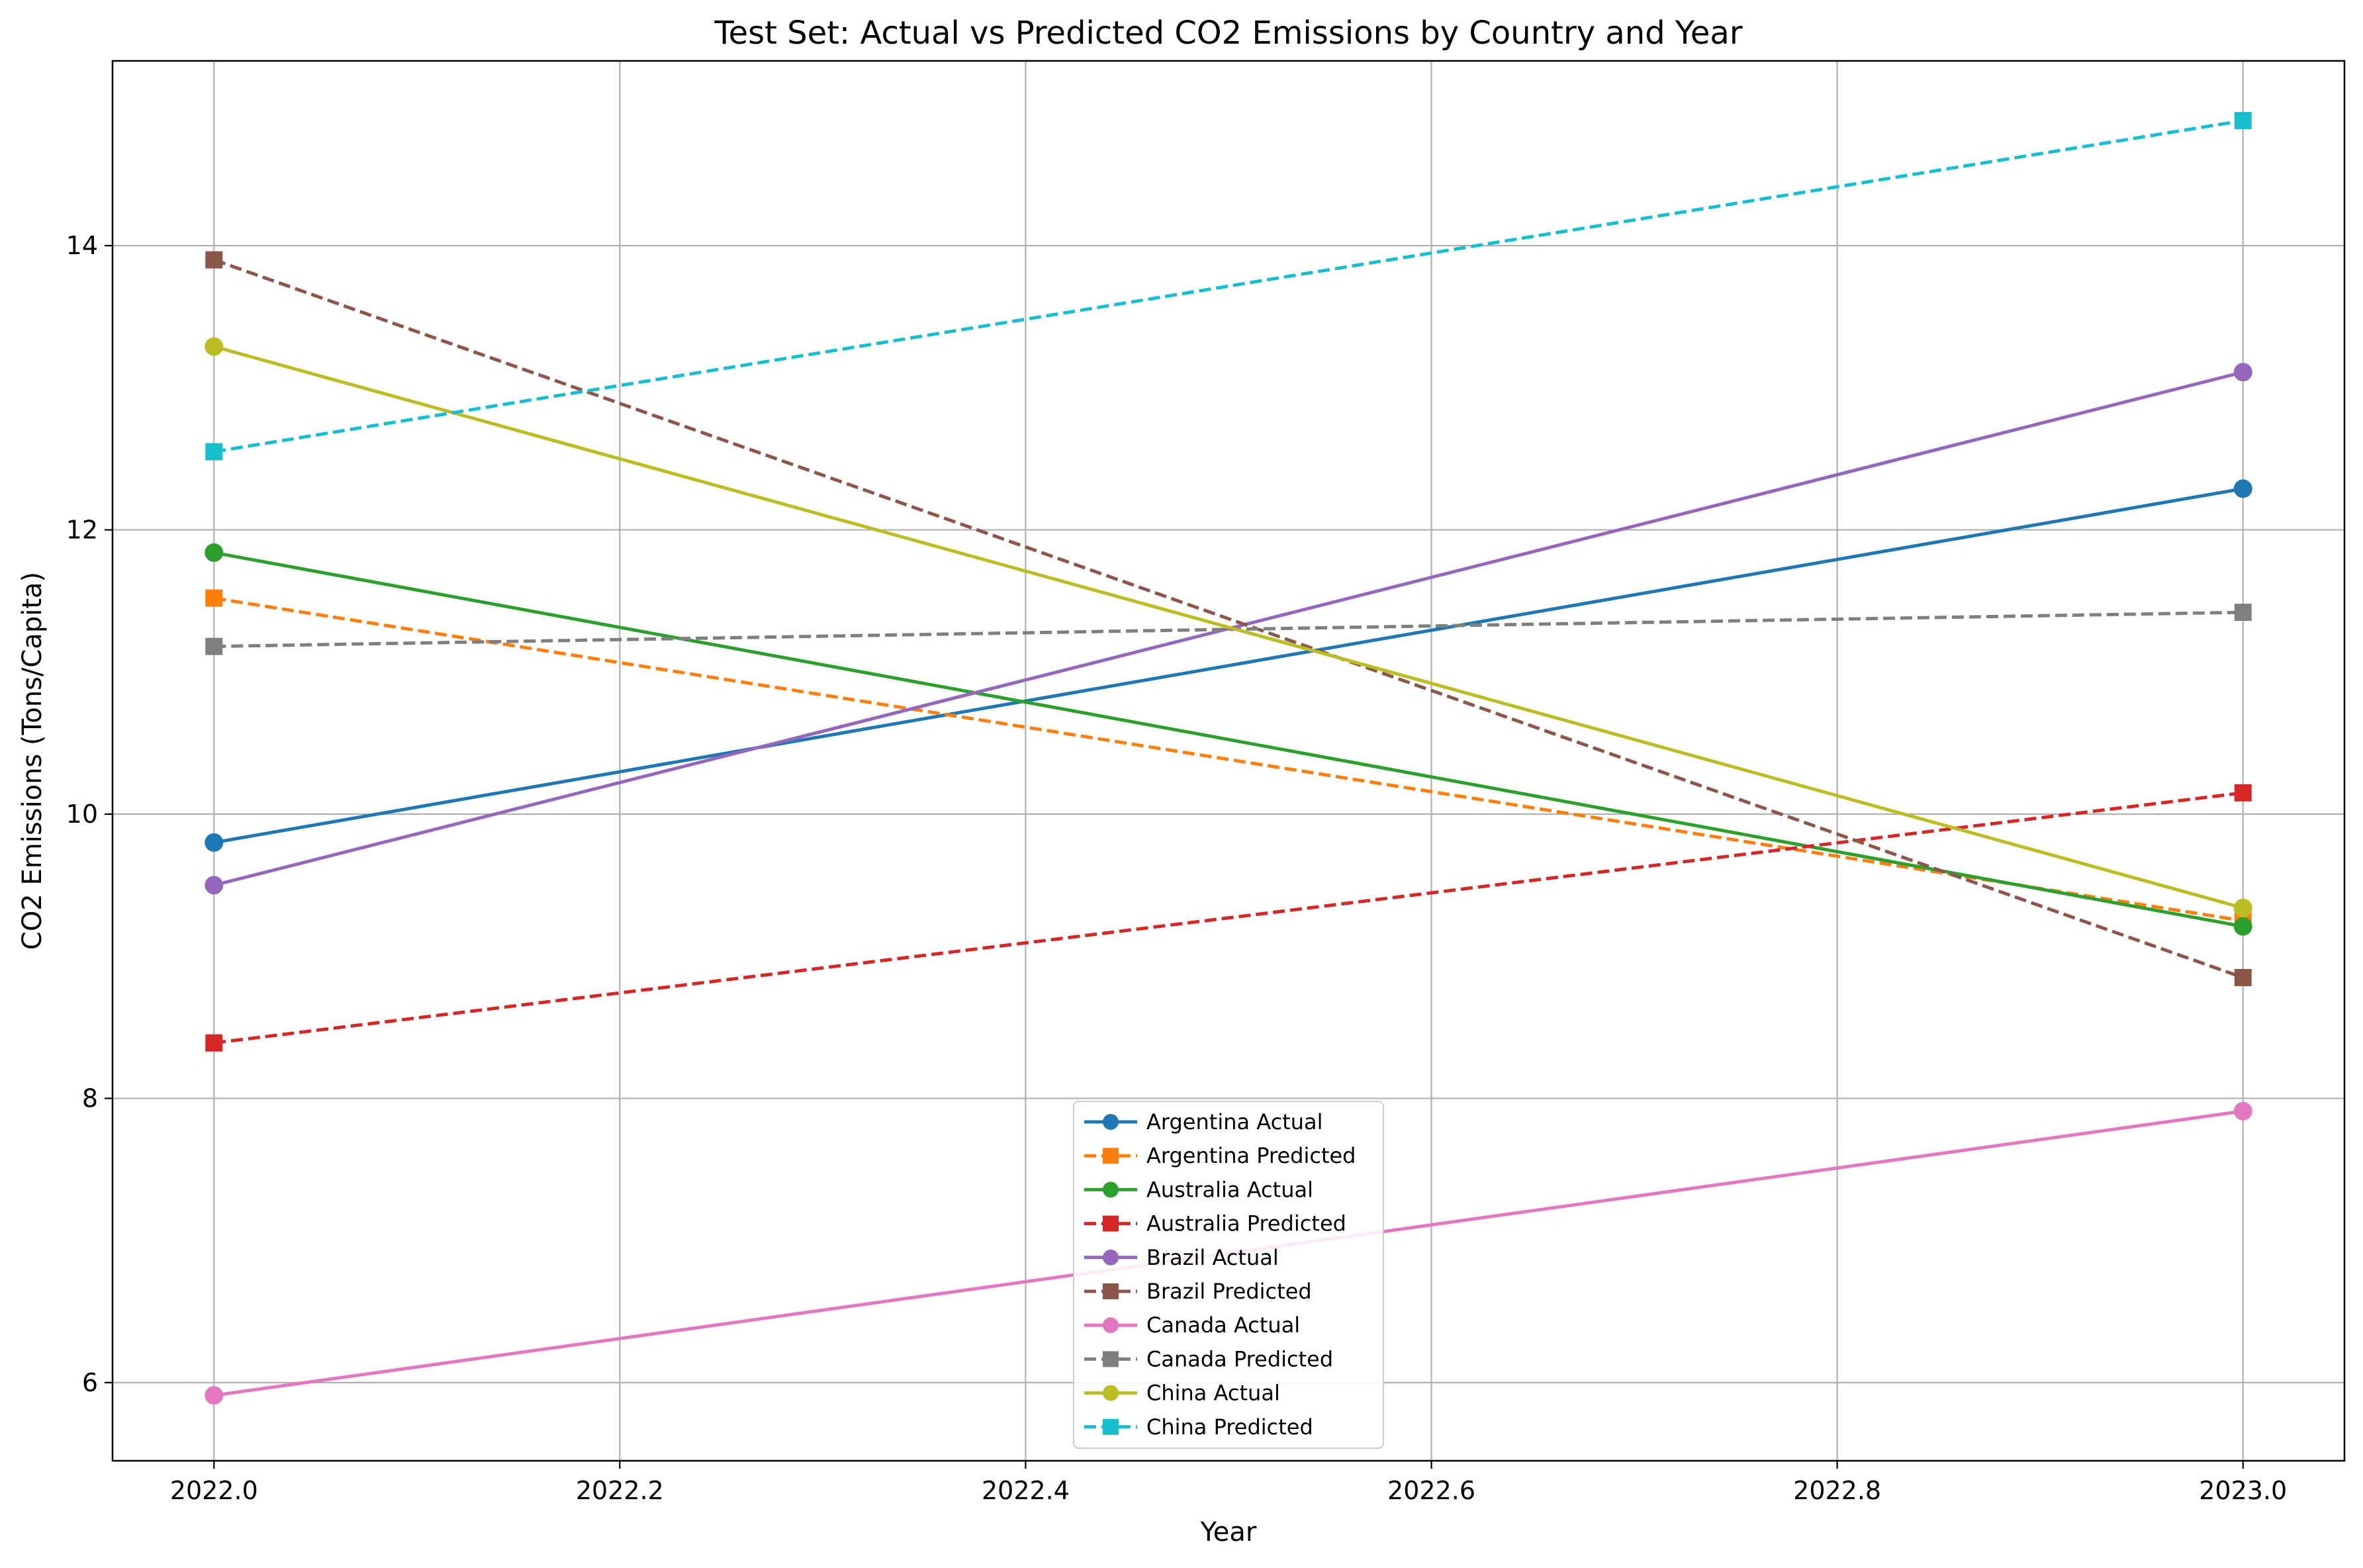  I want to click on legend-entry: Argentina Actual, so click(1203, 1121).